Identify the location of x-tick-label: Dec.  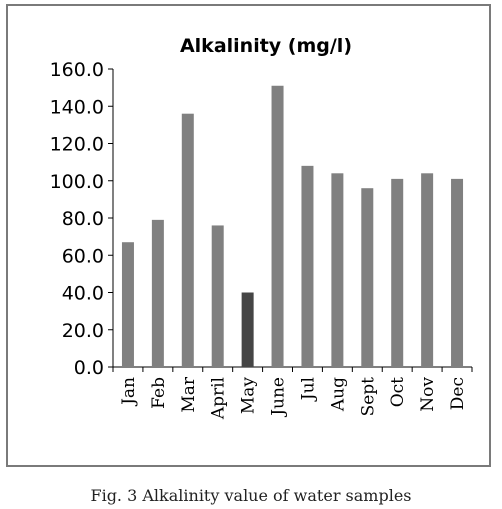
(458, 393).